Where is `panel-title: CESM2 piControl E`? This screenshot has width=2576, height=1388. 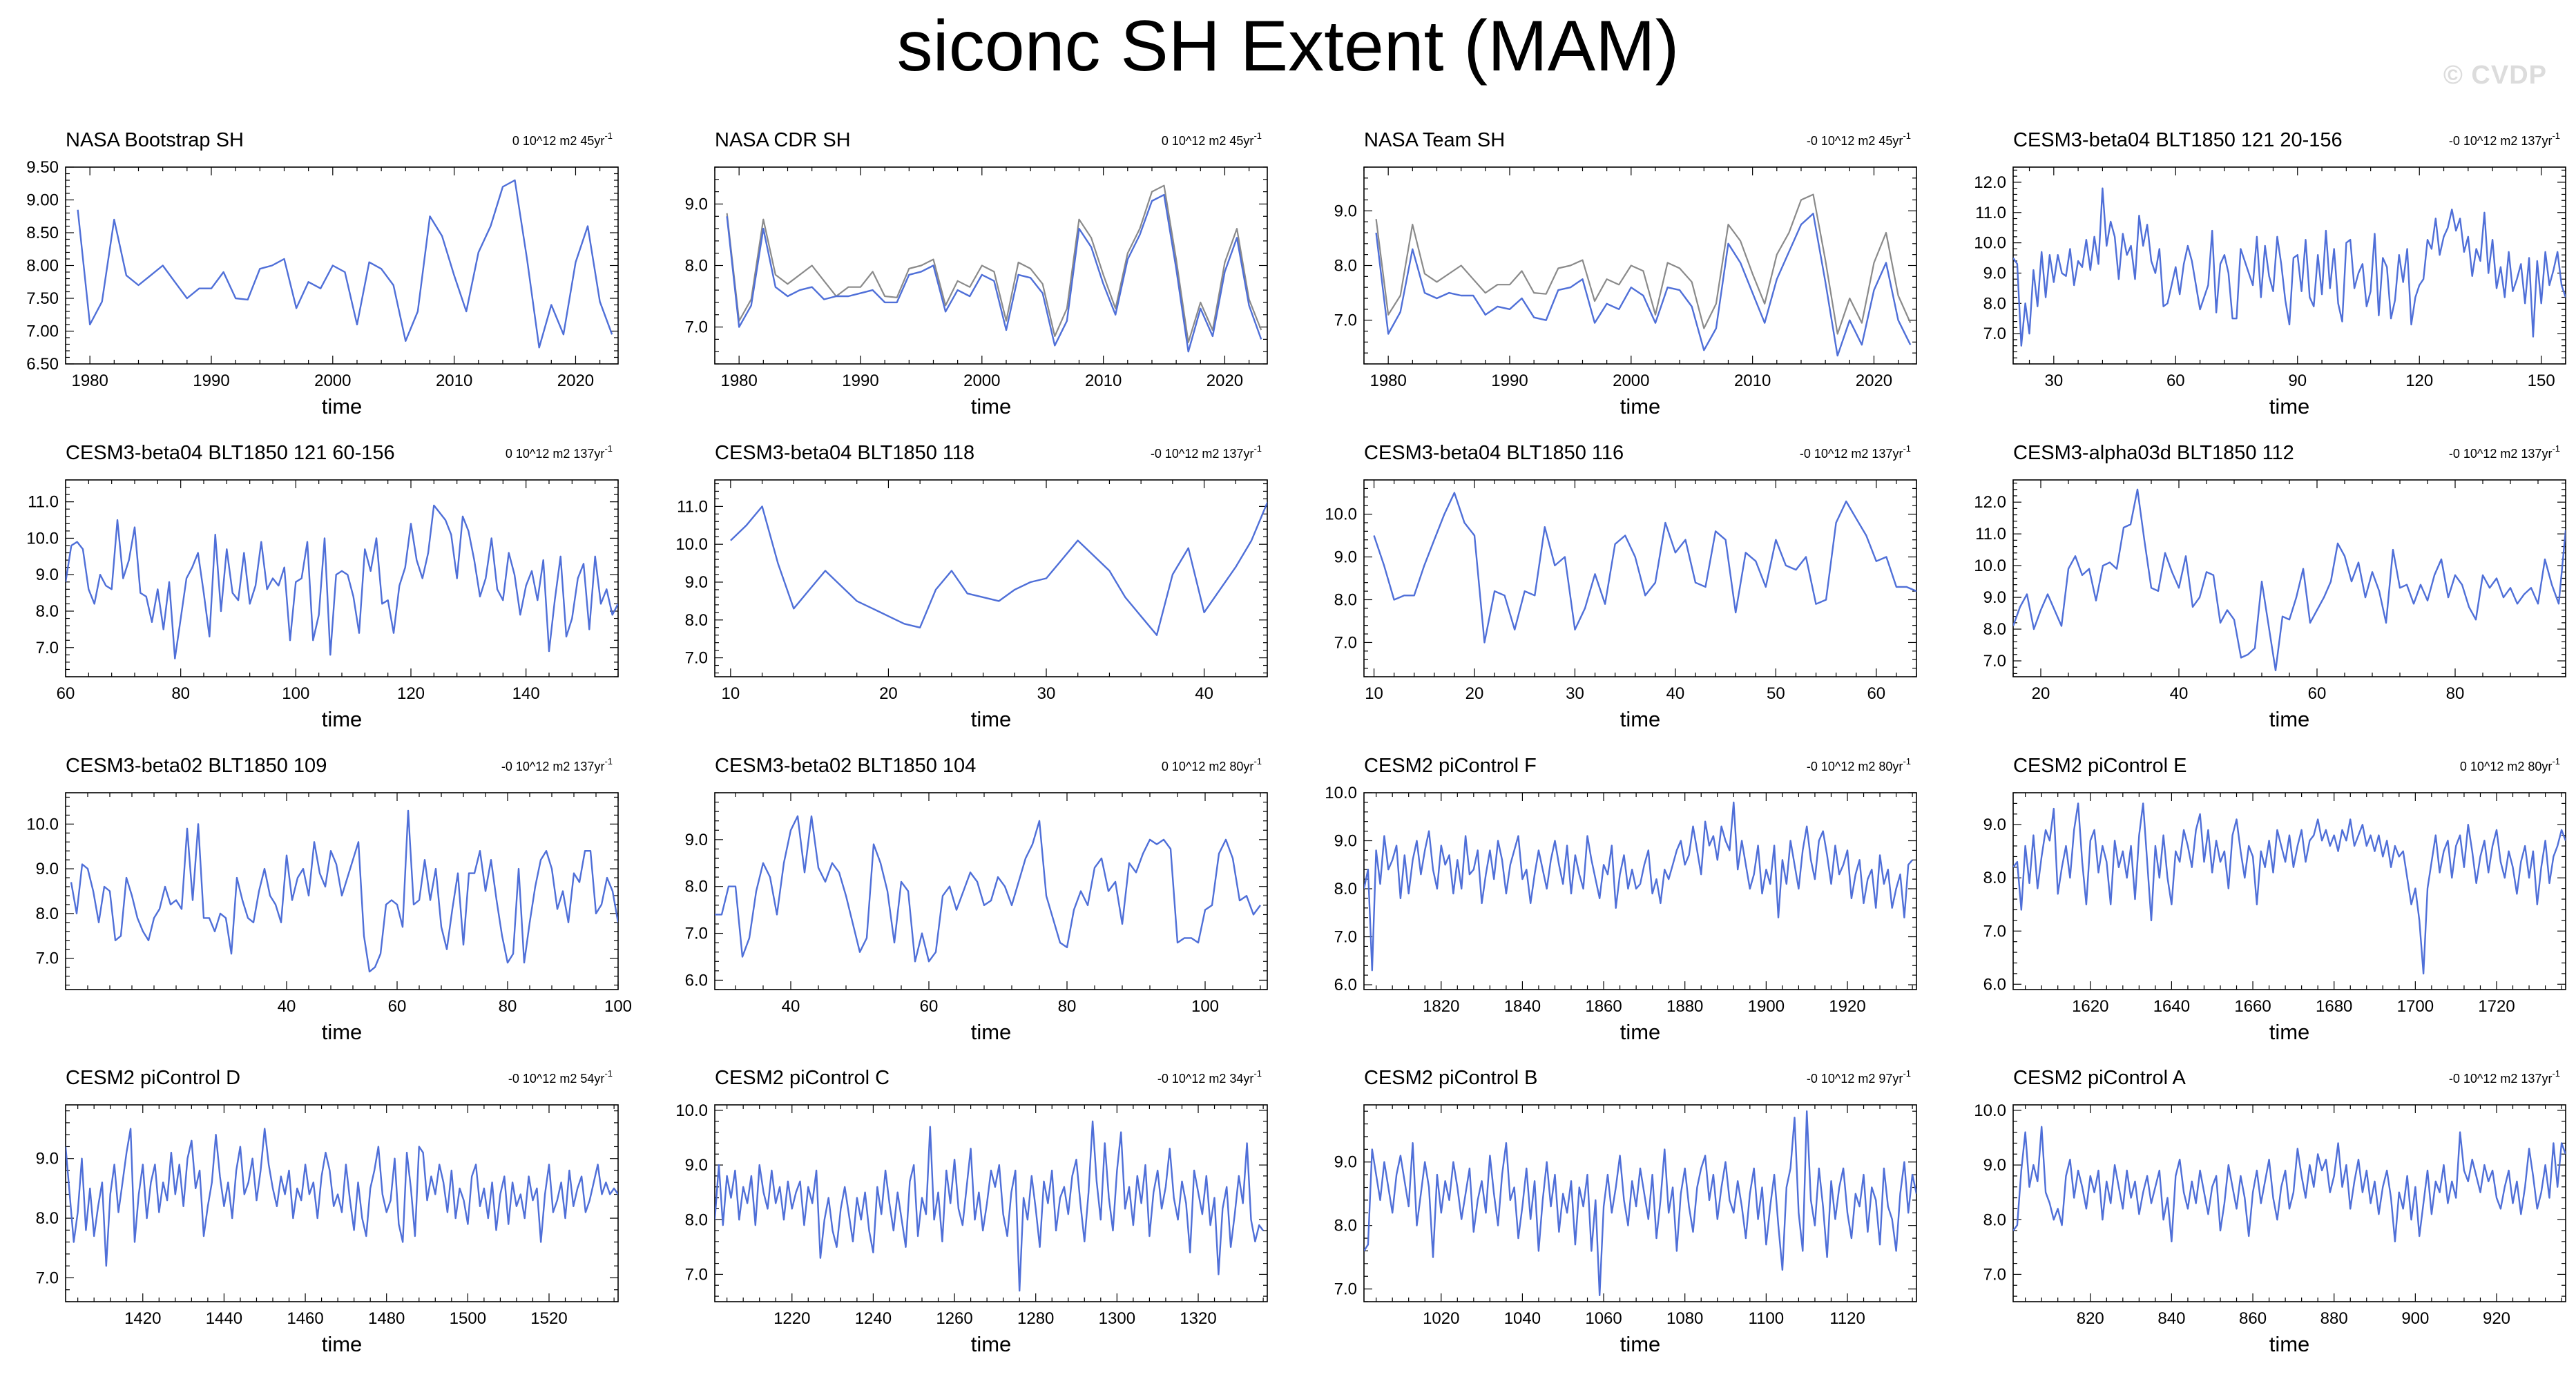 panel-title: CESM2 piControl E is located at coordinates (2099, 766).